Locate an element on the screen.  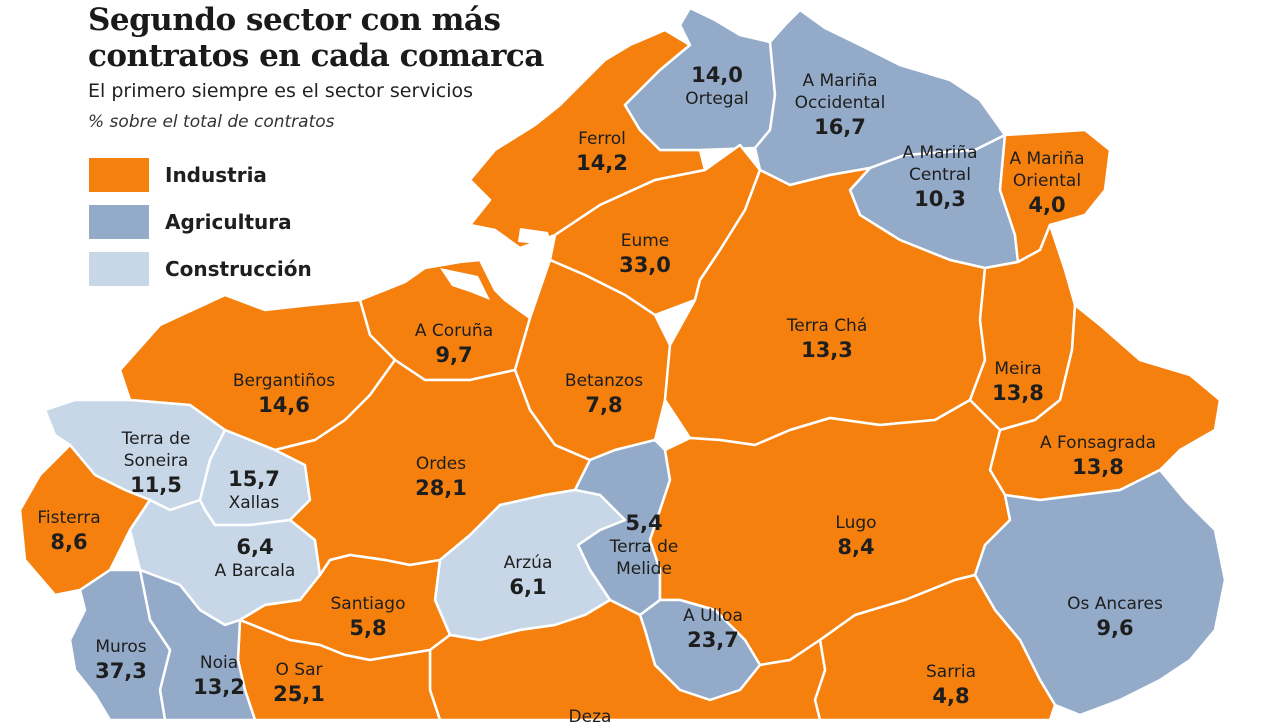
name-ordes: Ordes is located at coordinates (441, 464).